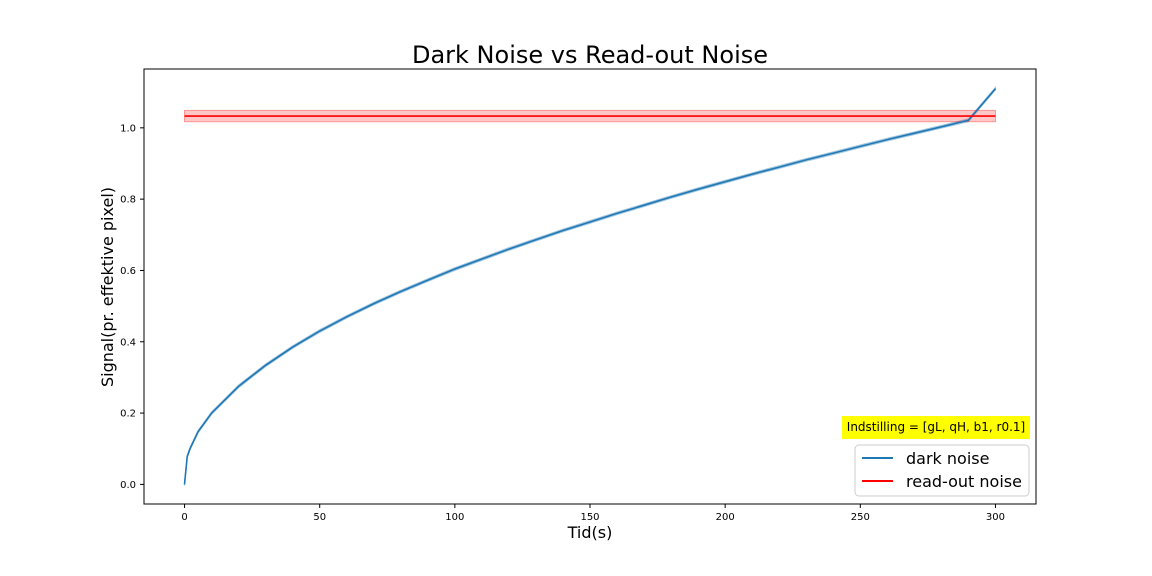 The width and height of the screenshot is (1152, 576). What do you see at coordinates (725, 517) in the screenshot?
I see `x-tick-label: 200` at bounding box center [725, 517].